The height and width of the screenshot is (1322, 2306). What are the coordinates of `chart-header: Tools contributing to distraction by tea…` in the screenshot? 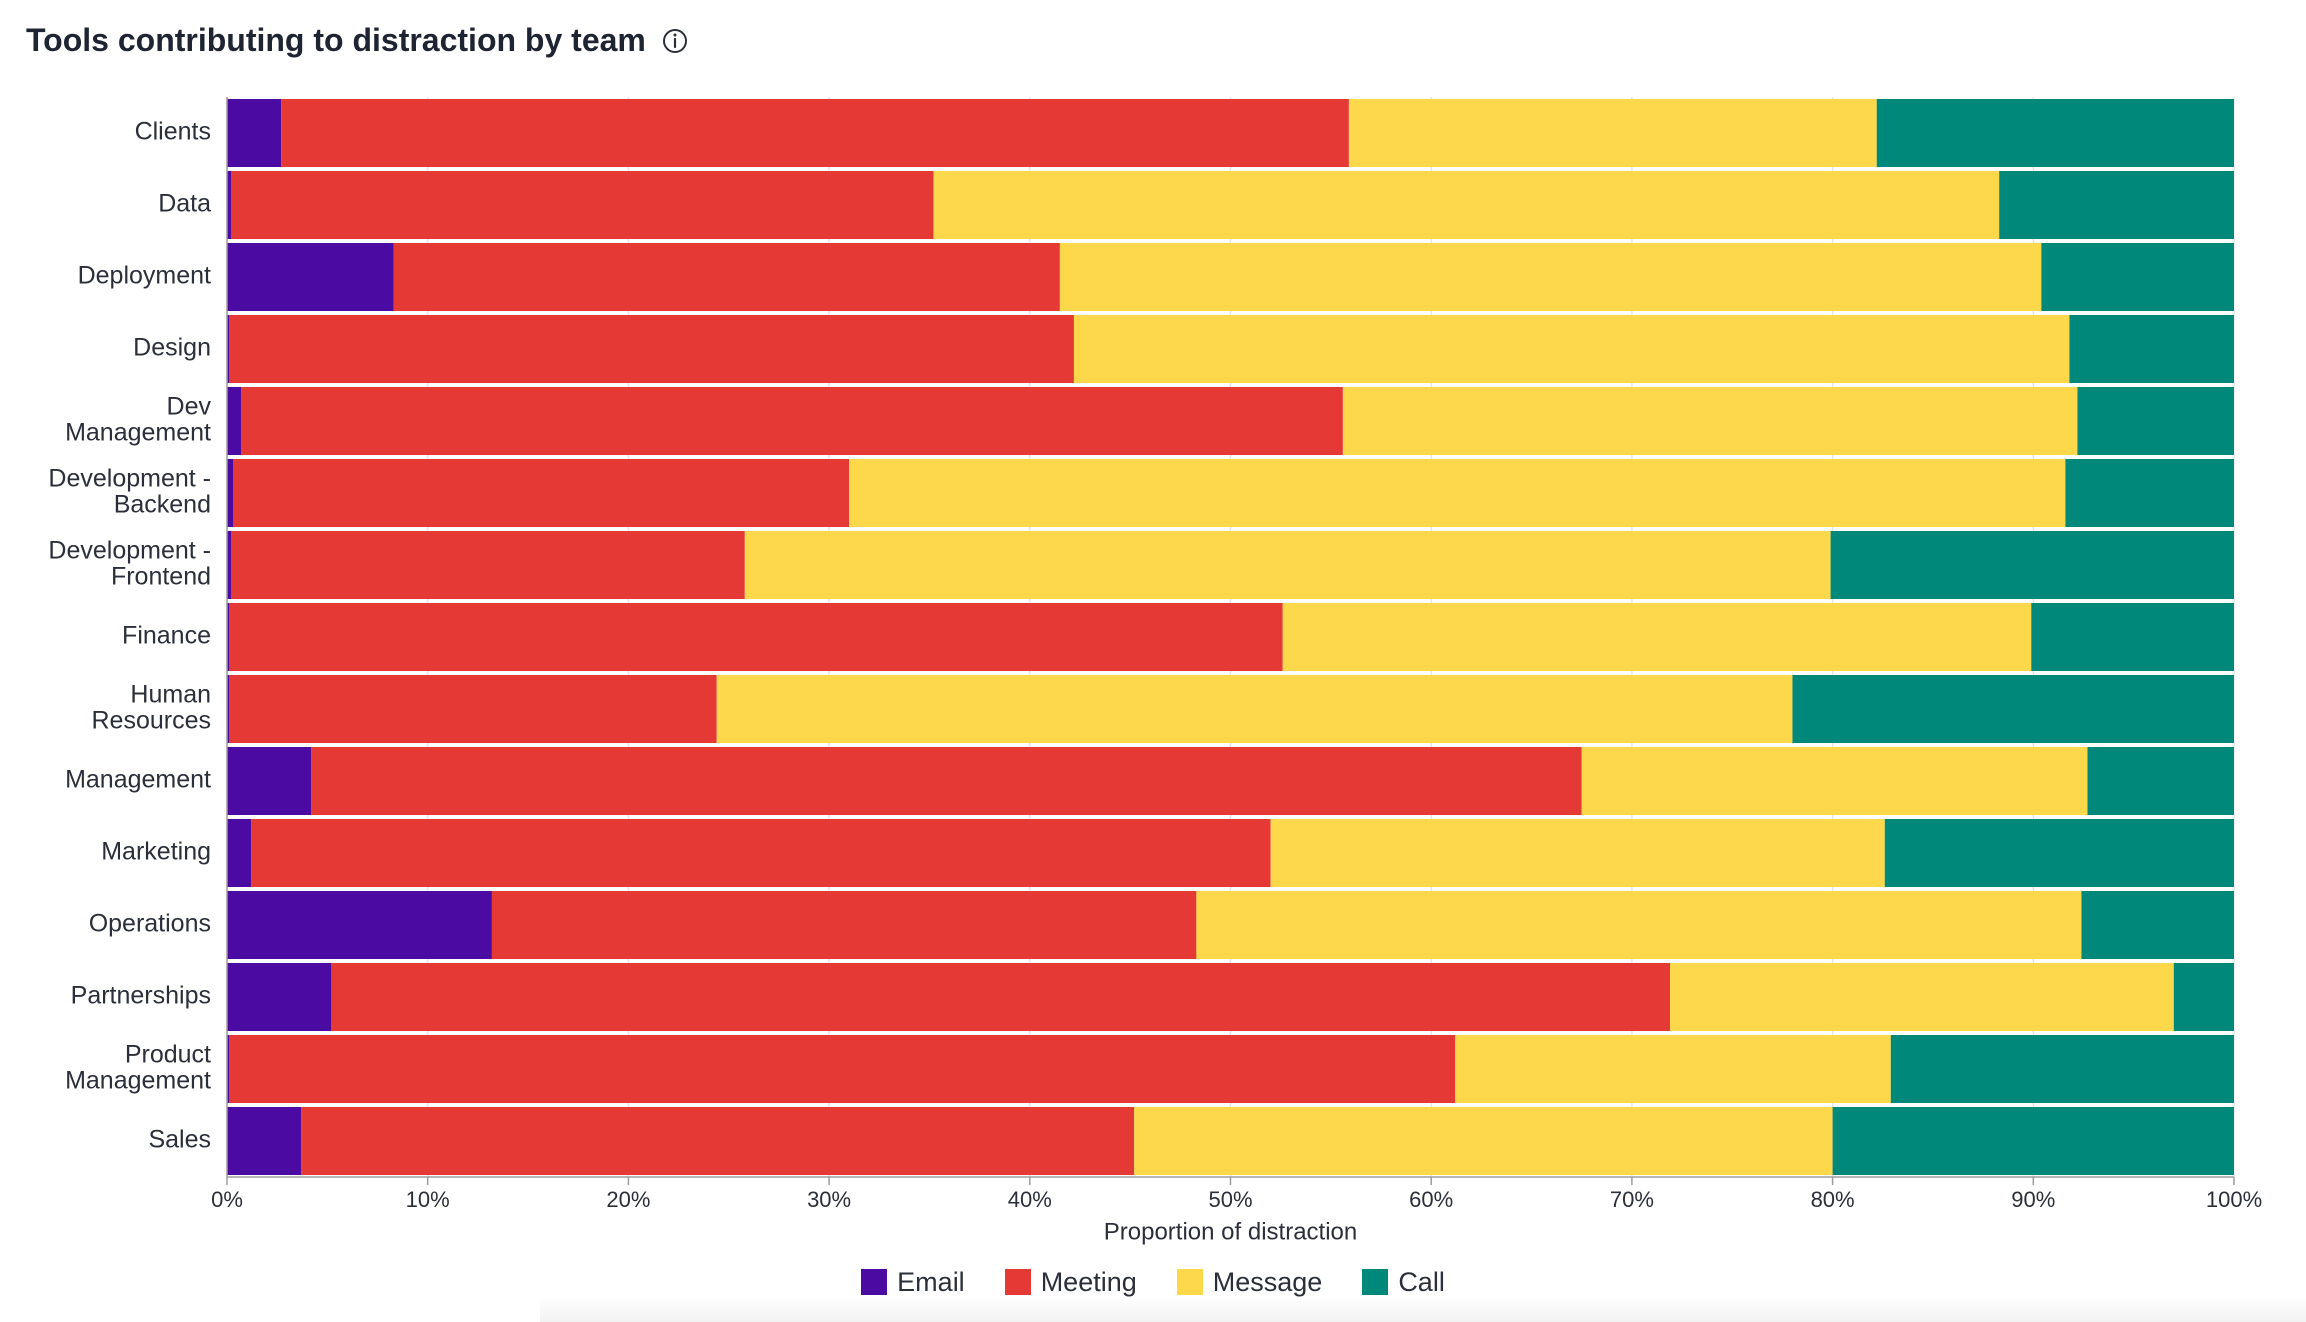 It's located at (358, 40).